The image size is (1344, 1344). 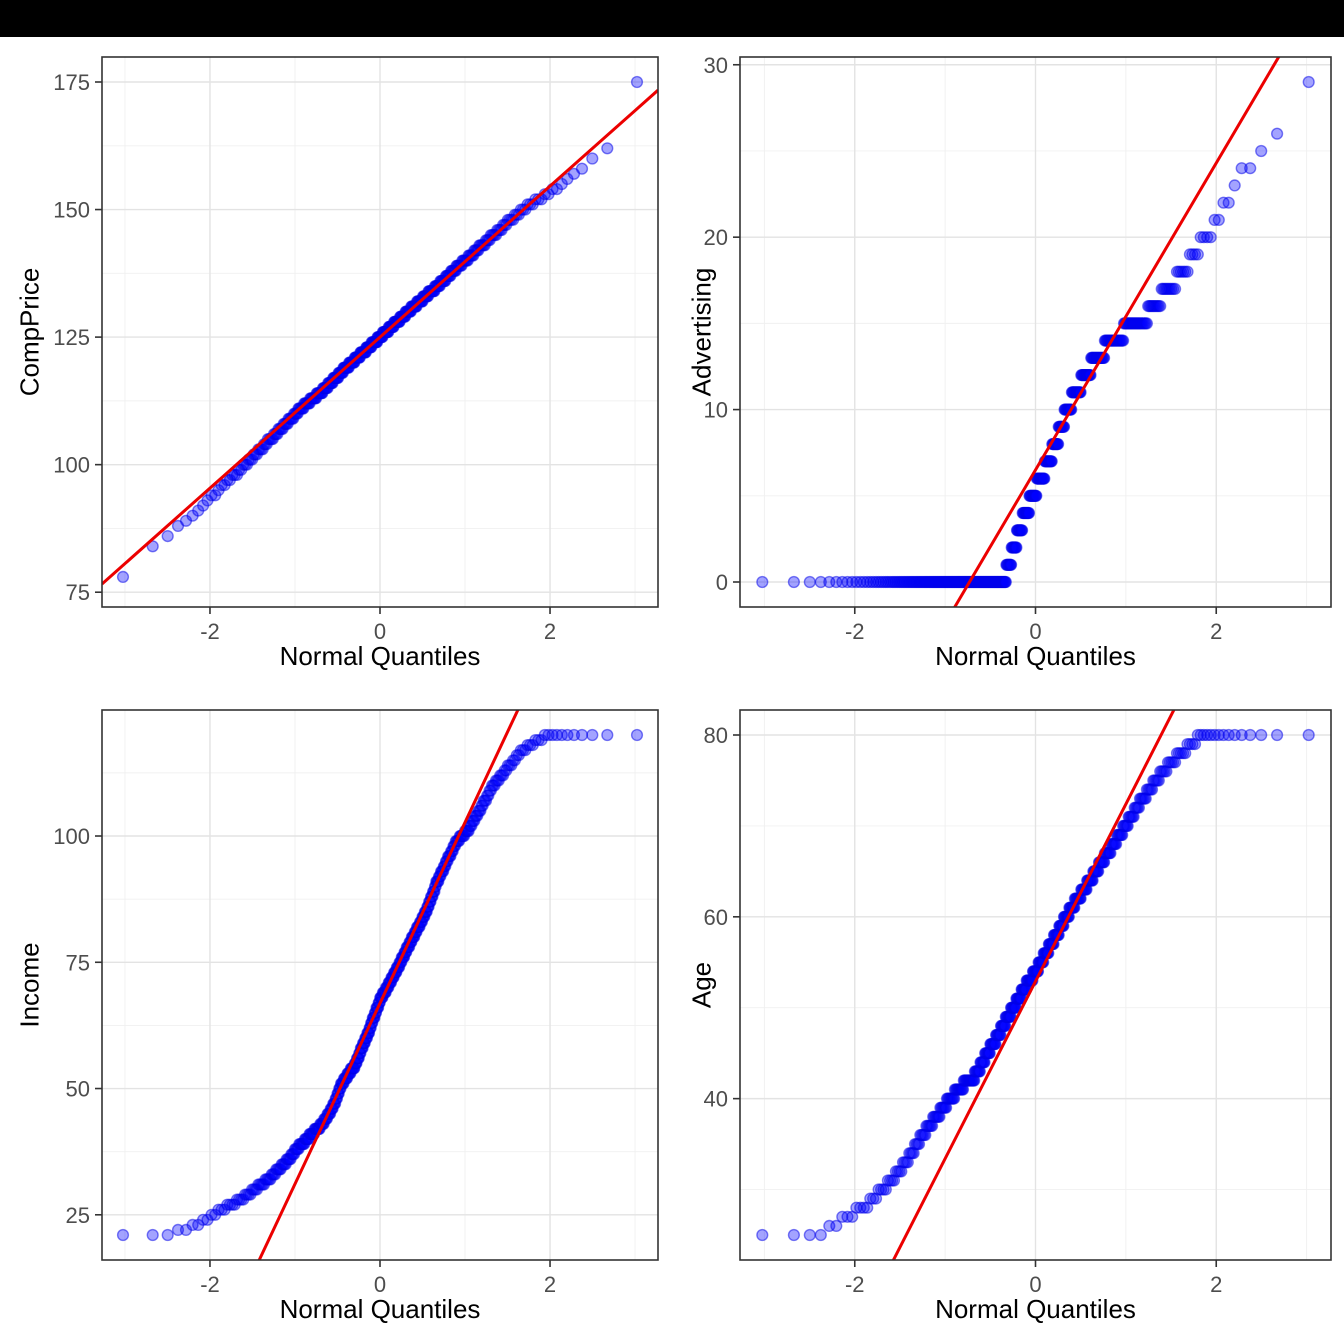 I want to click on y-tick-label: 60, so click(x=716, y=917).